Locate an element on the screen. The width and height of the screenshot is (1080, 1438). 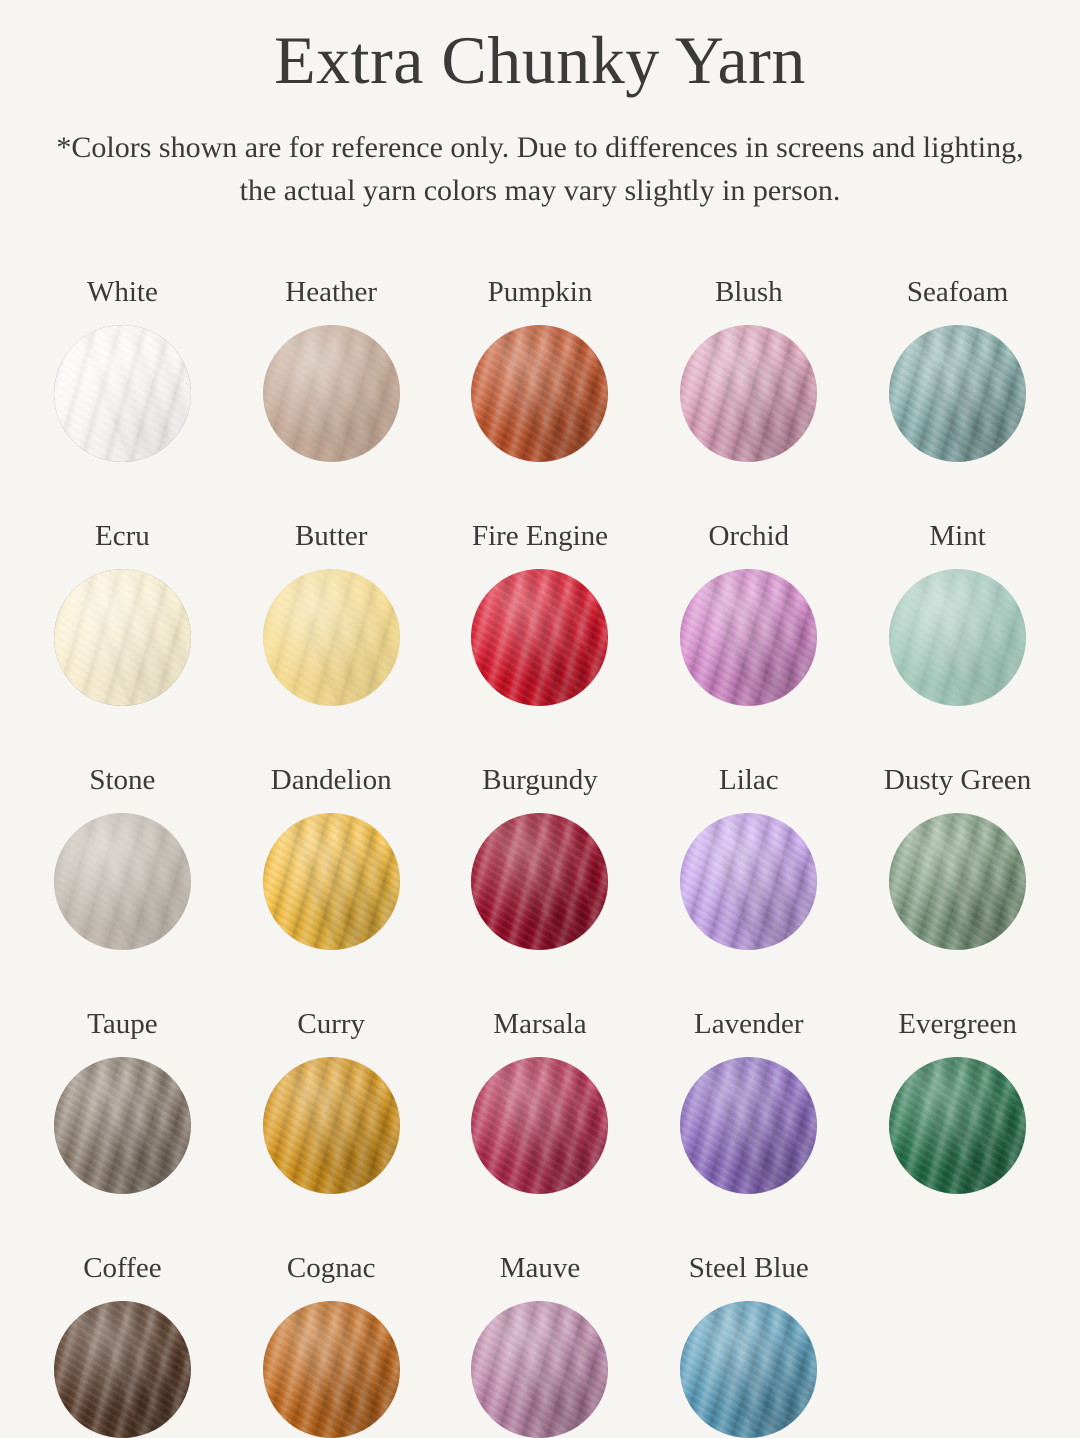
yarn-swatch-taupe is located at coordinates (122, 1125).